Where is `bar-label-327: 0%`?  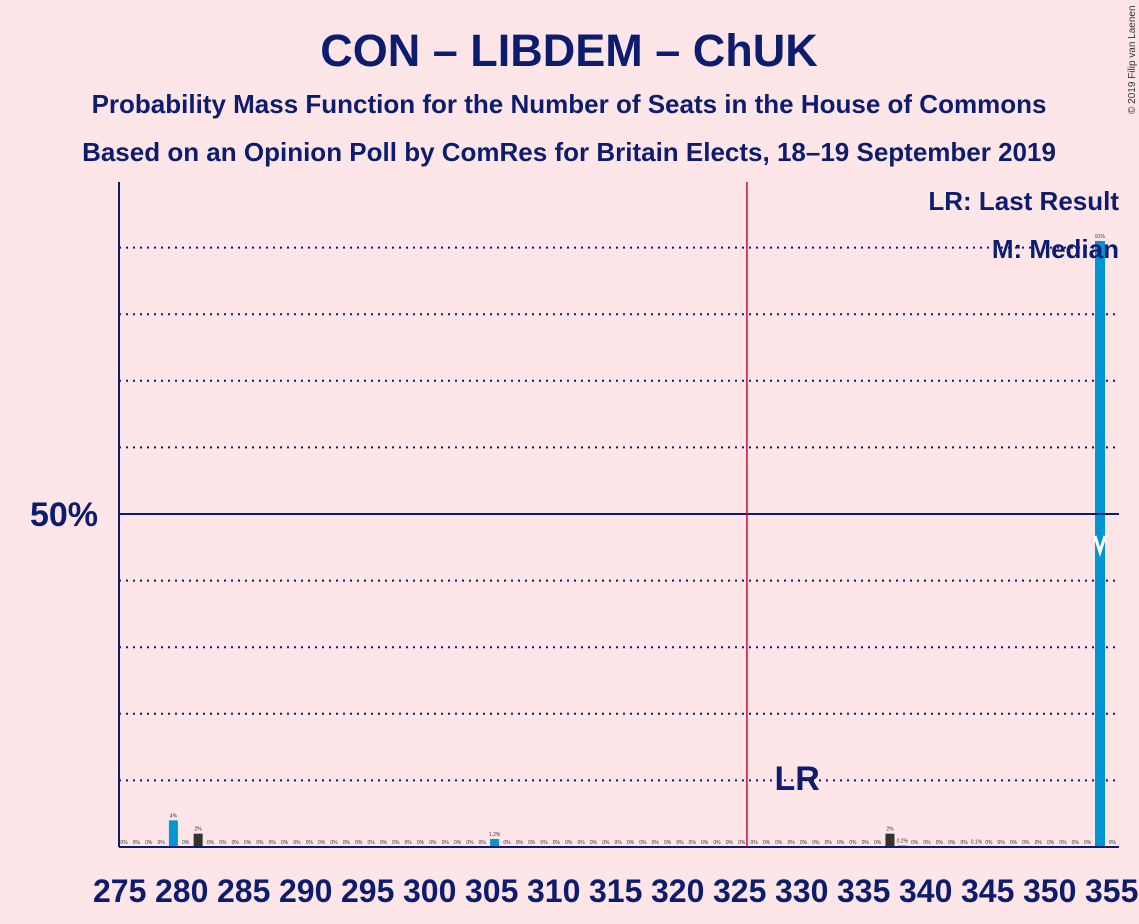
bar-label-327: 0% is located at coordinates (767, 843).